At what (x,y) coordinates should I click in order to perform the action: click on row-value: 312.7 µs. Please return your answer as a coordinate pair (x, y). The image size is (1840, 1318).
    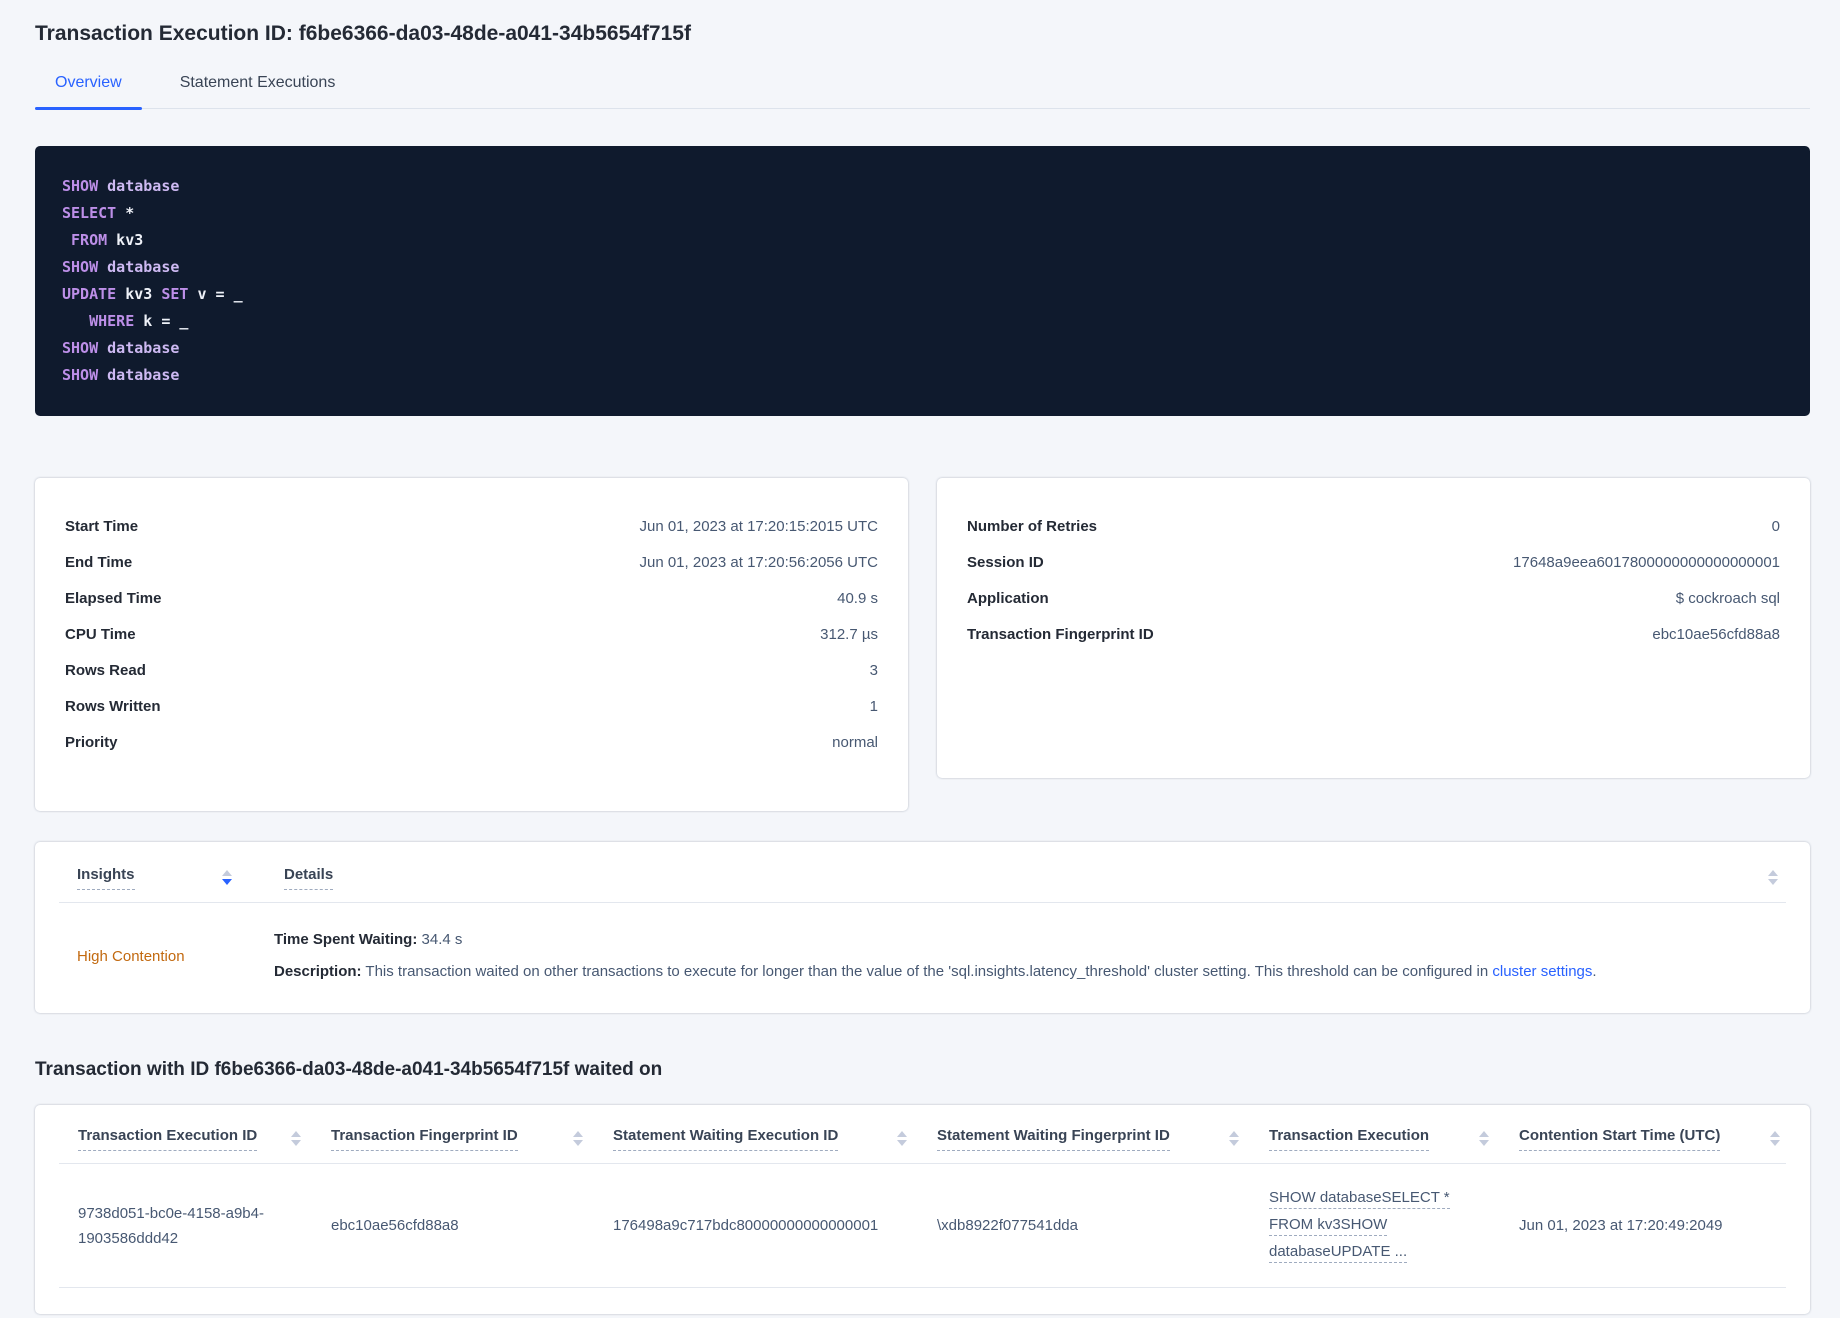
    Looking at the image, I should click on (849, 634).